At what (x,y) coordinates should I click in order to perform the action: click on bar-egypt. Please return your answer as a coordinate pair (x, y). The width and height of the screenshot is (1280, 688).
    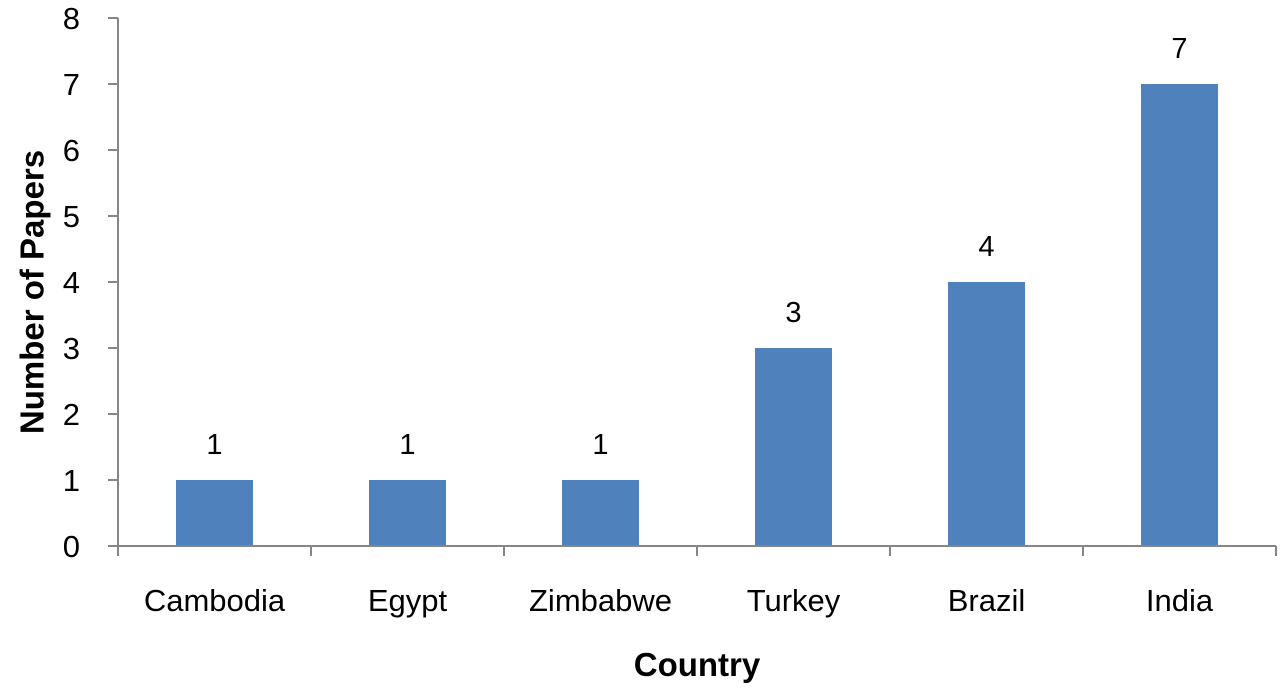
    Looking at the image, I should click on (407, 513).